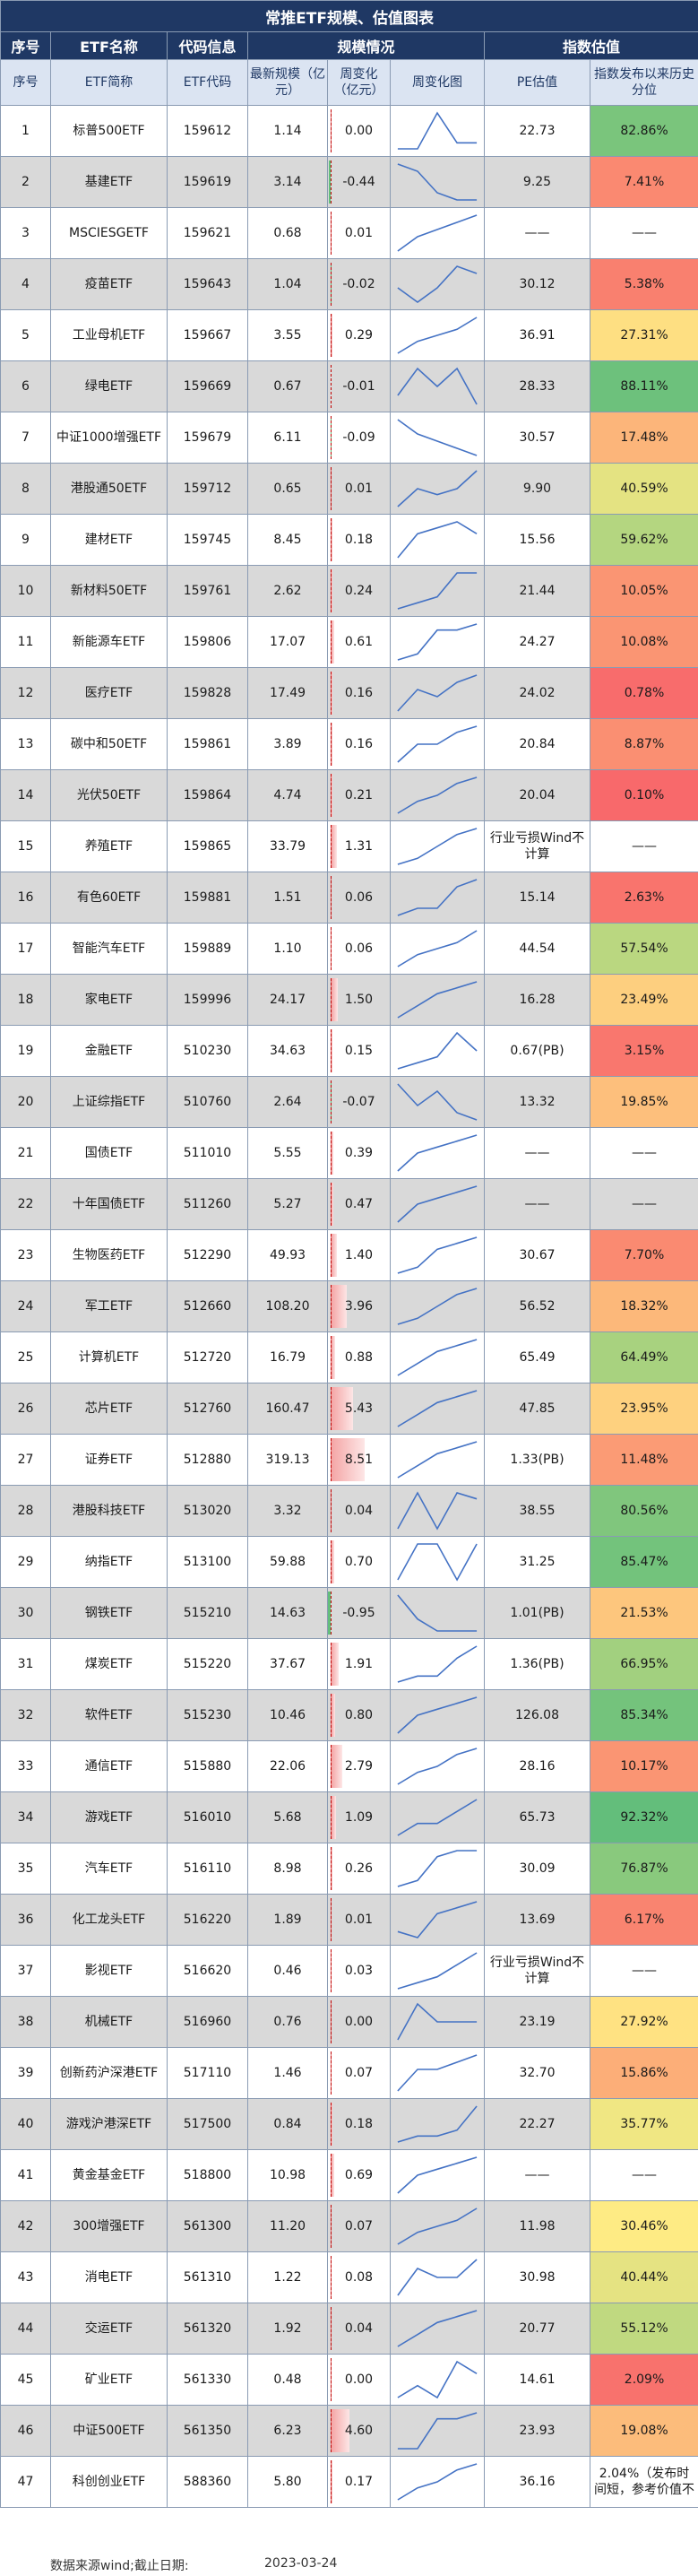 The image size is (698, 2576). I want to click on pe-valuation: 14.61, so click(537, 2380).